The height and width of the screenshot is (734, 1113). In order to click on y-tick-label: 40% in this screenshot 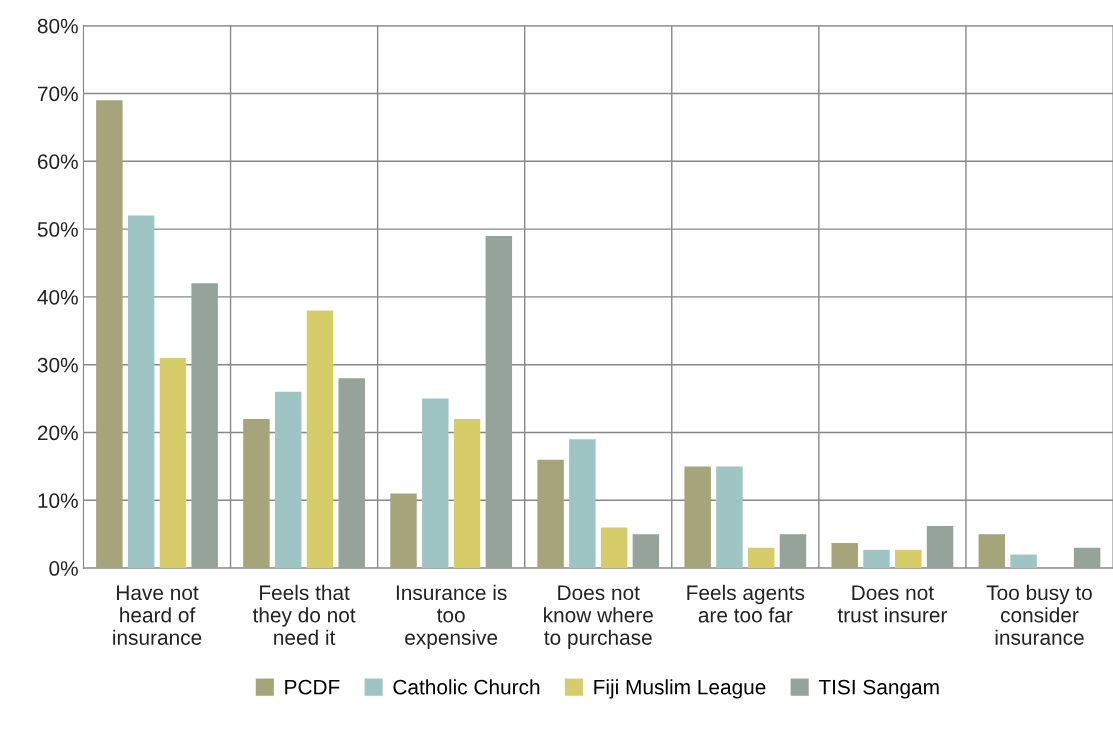, I will do `click(57, 297)`.